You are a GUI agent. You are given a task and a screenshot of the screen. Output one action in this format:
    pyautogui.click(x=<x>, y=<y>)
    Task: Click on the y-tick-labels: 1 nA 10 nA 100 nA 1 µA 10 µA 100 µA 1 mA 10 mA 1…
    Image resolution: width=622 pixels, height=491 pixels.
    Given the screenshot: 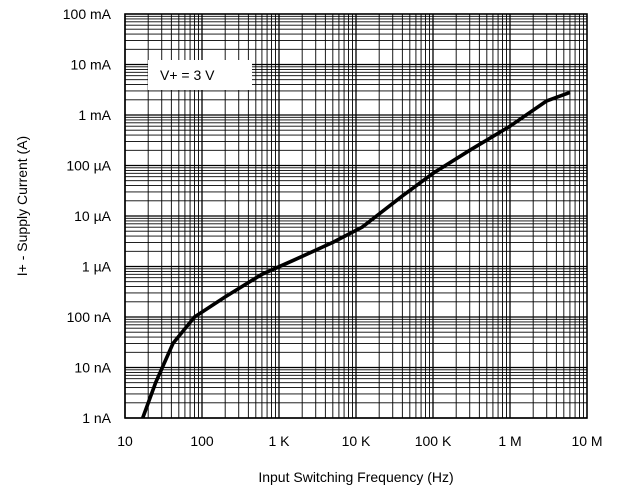 What is the action you would take?
    pyautogui.click(x=87, y=216)
    